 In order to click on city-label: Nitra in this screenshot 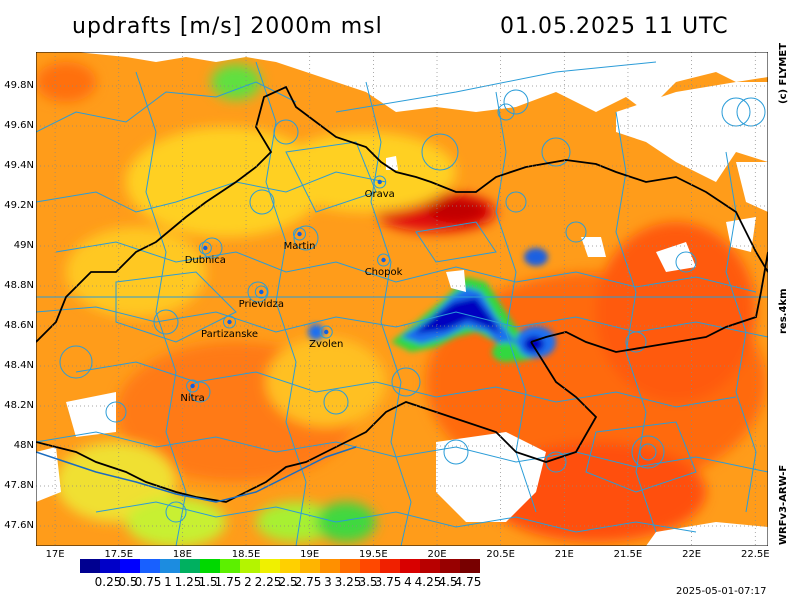, I will do `click(192, 398)`.